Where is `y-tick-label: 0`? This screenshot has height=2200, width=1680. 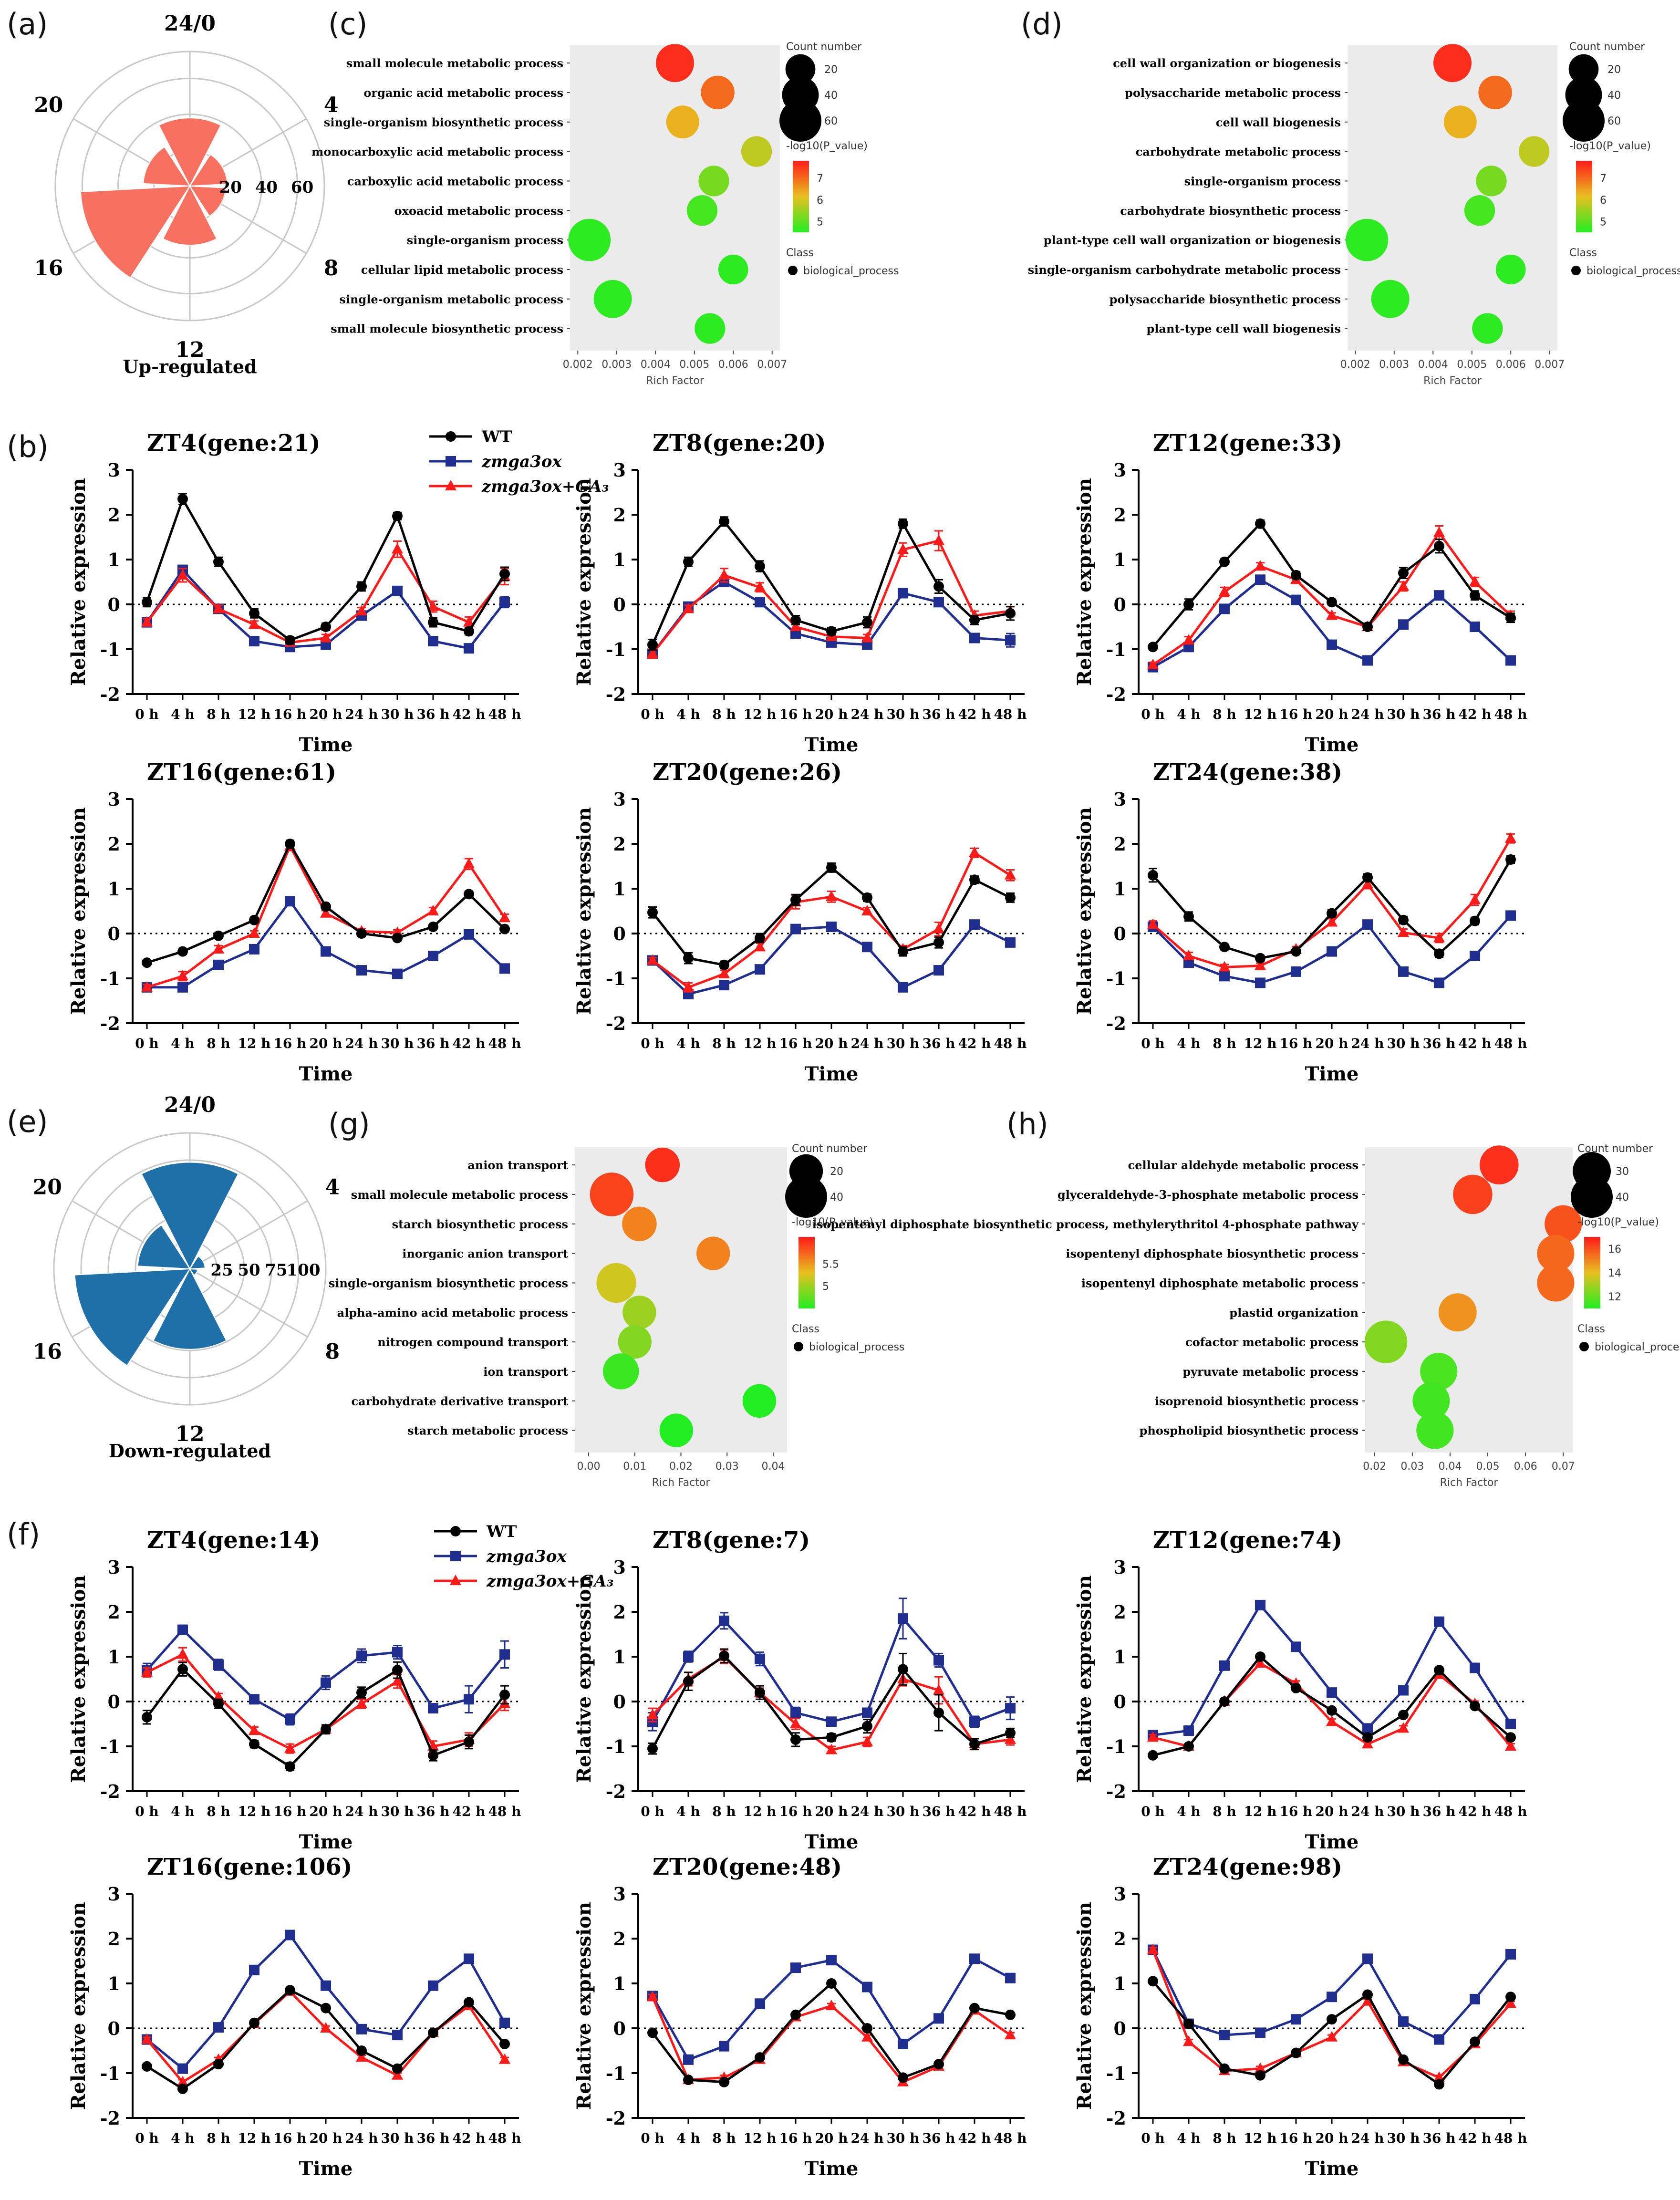
y-tick-label: 0 is located at coordinates (1120, 604).